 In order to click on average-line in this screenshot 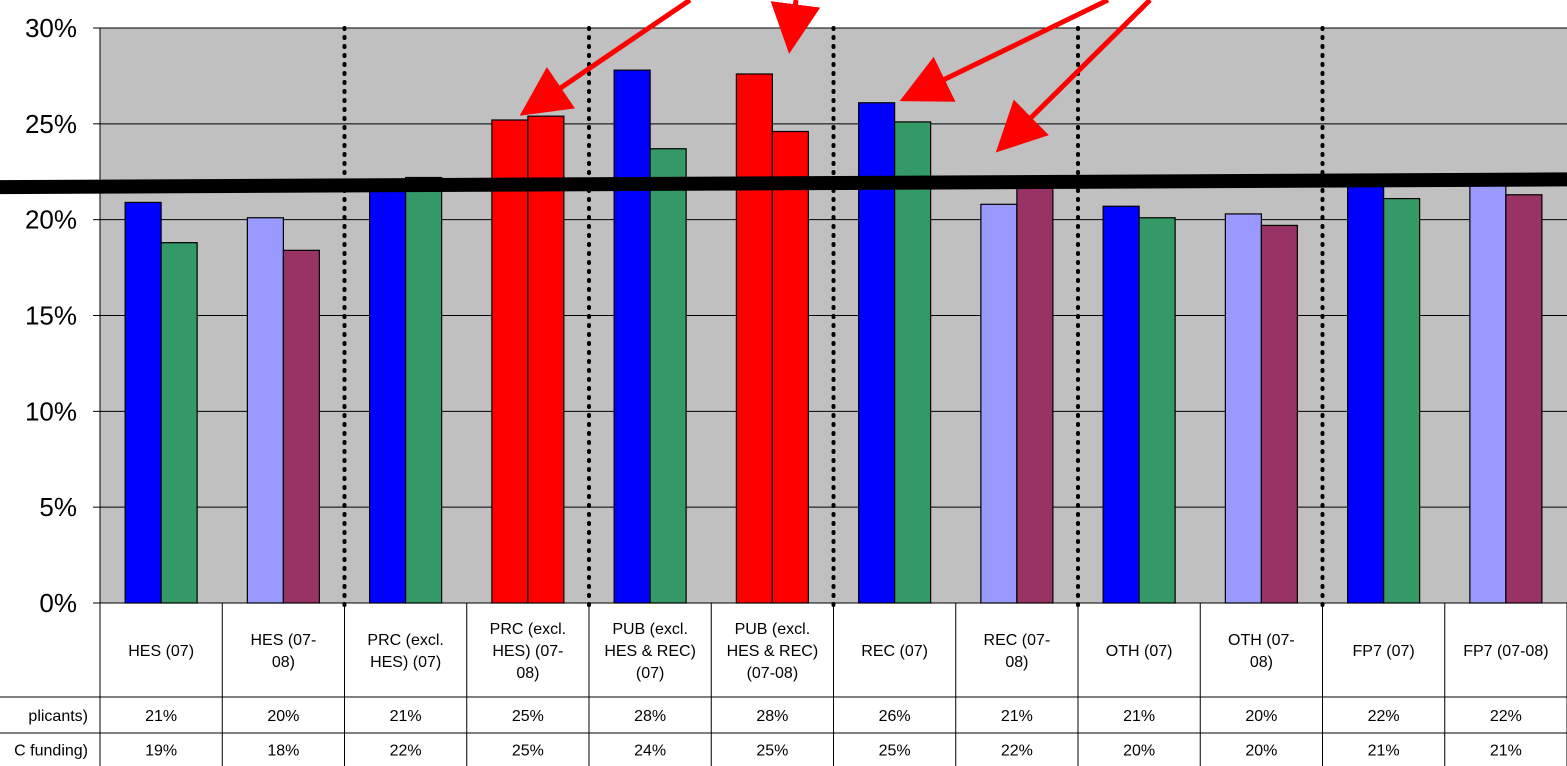, I will do `click(783, 183)`.